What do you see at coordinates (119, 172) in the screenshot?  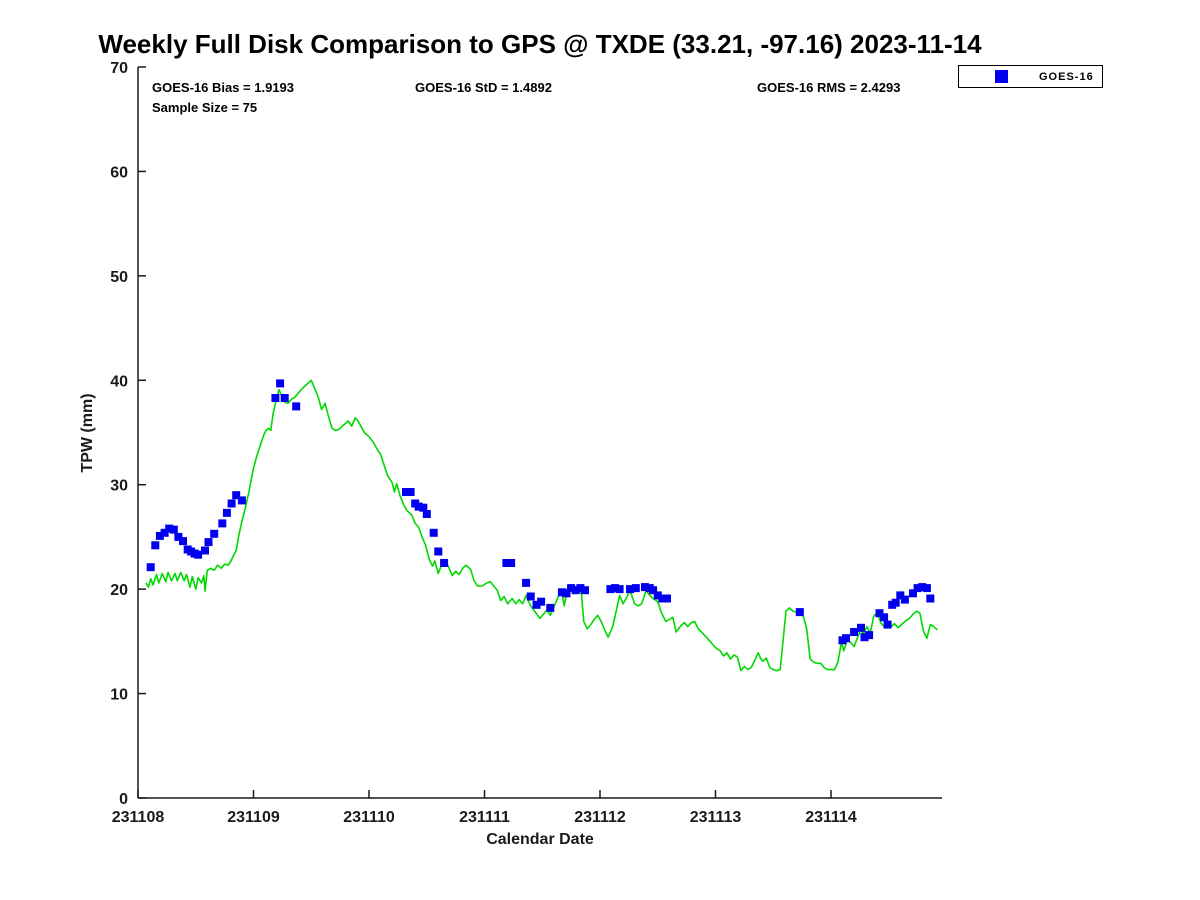 I see `y-tick-label: 60` at bounding box center [119, 172].